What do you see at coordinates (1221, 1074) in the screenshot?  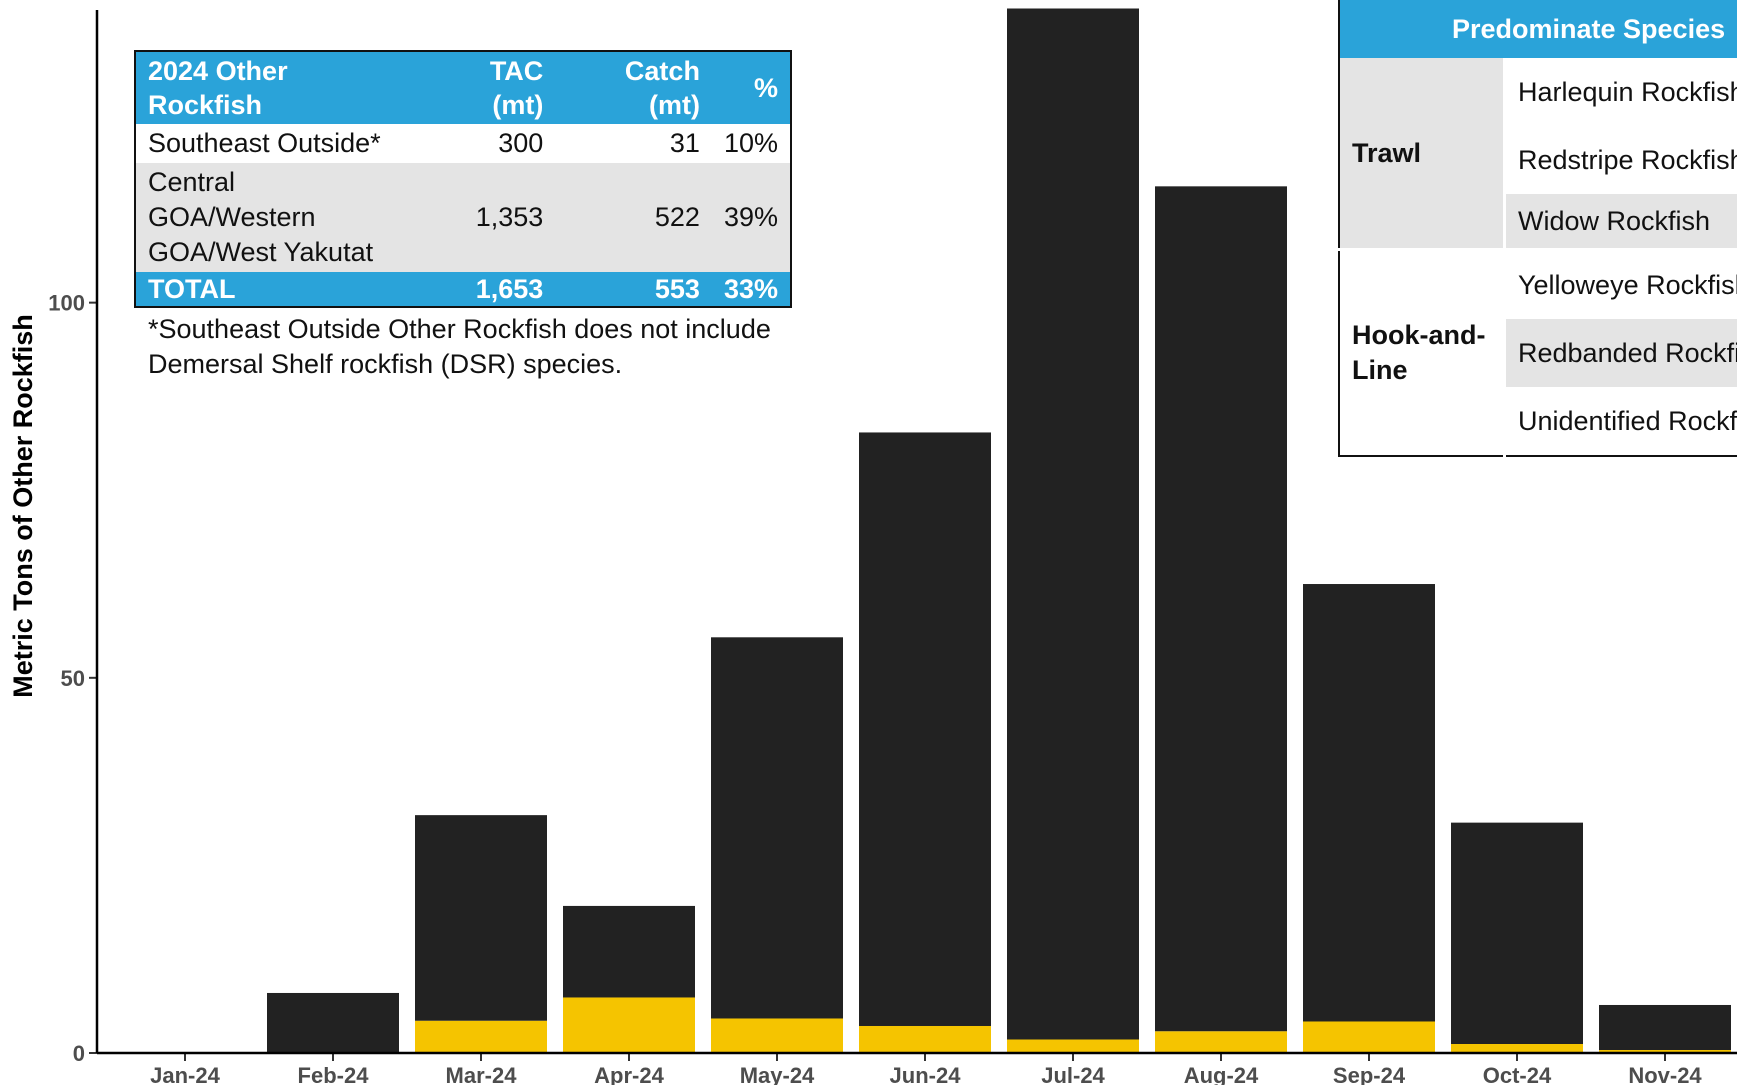 I see `x-tick-label: Aug-24` at bounding box center [1221, 1074].